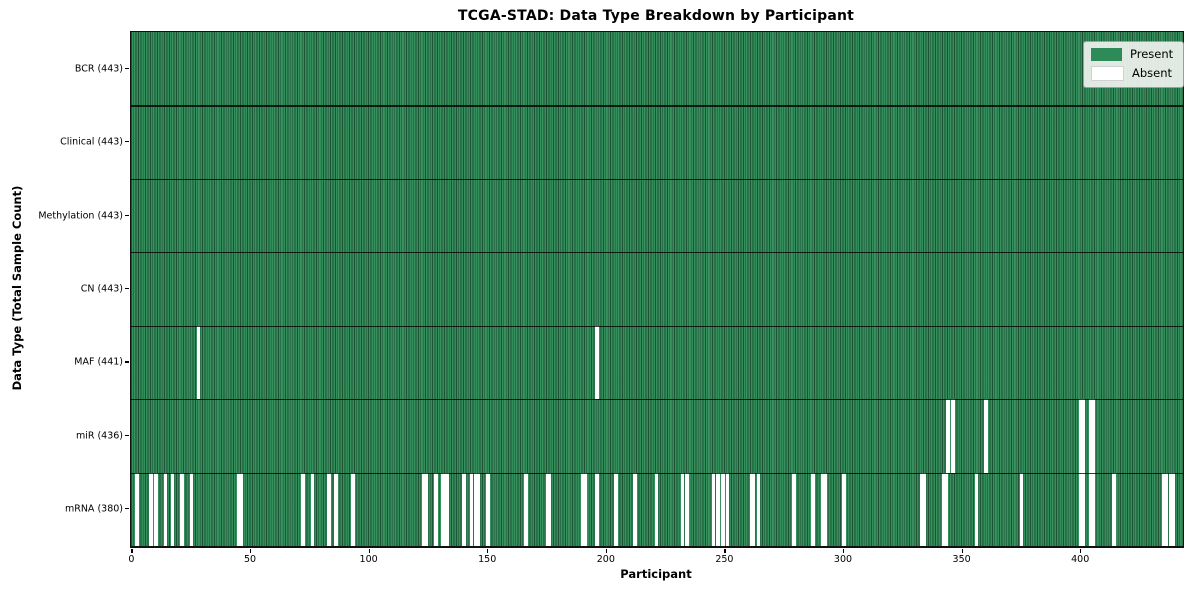  I want to click on row-clinical, so click(657, 142).